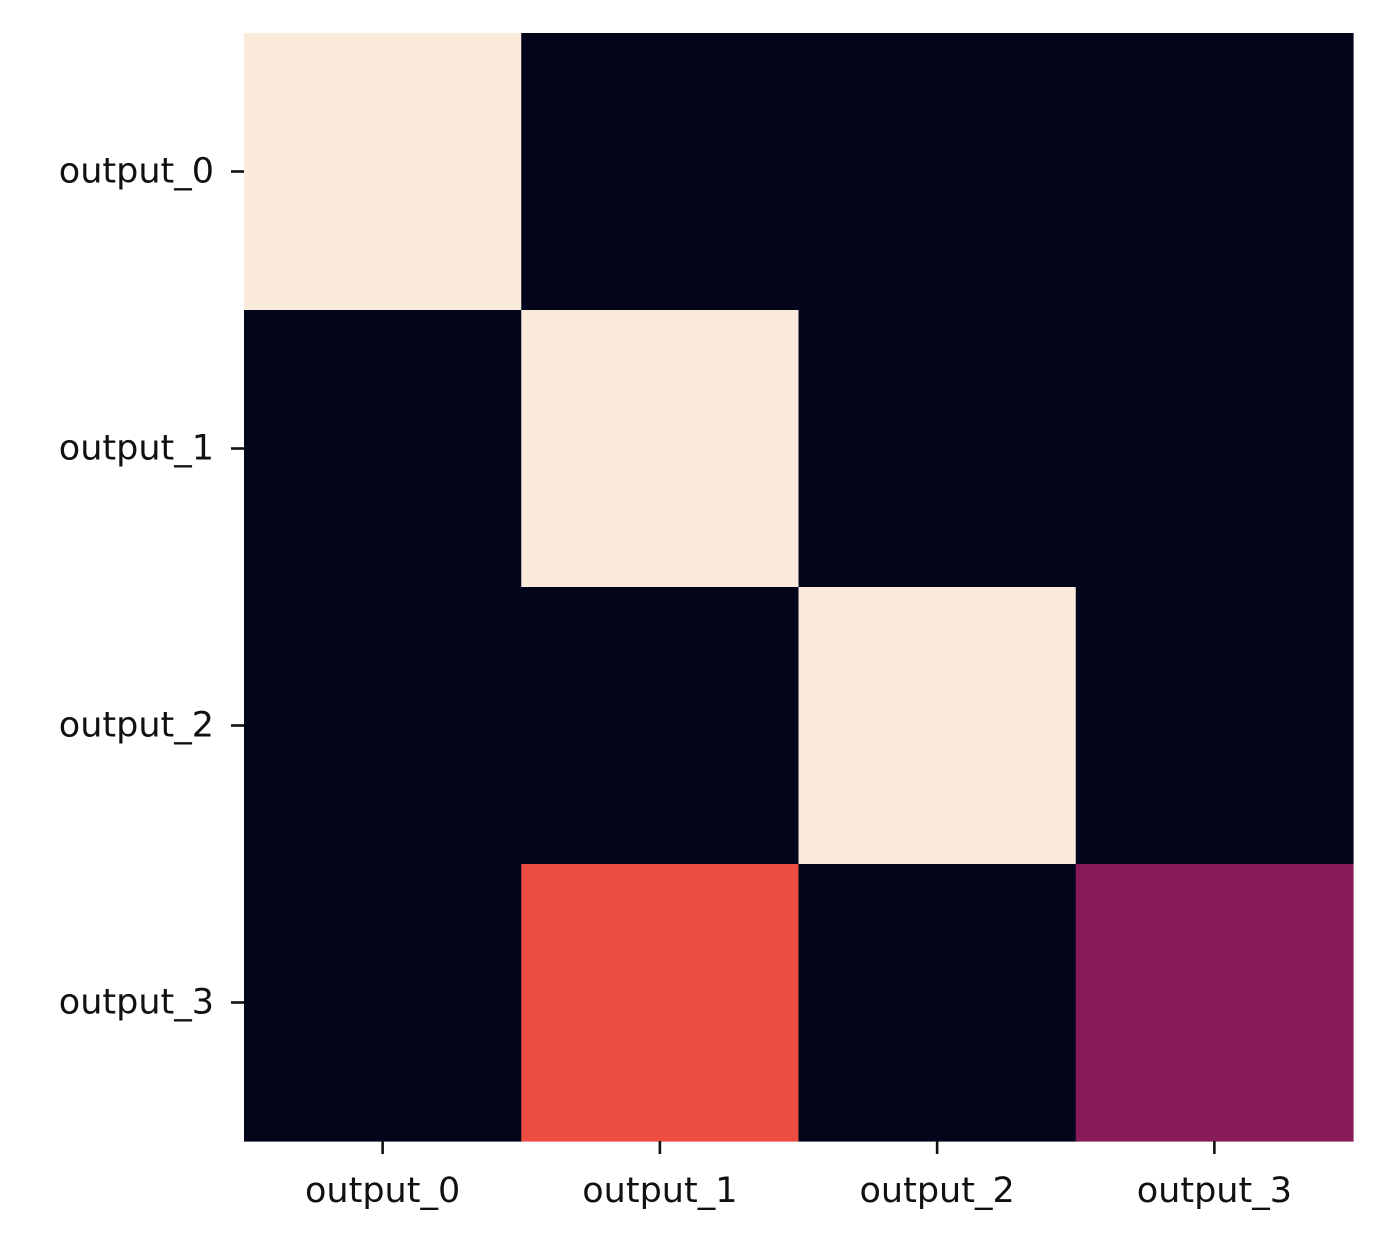 Image resolution: width=1386 pixels, height=1243 pixels. What do you see at coordinates (136, 726) in the screenshot?
I see `y-tick-label: output_2` at bounding box center [136, 726].